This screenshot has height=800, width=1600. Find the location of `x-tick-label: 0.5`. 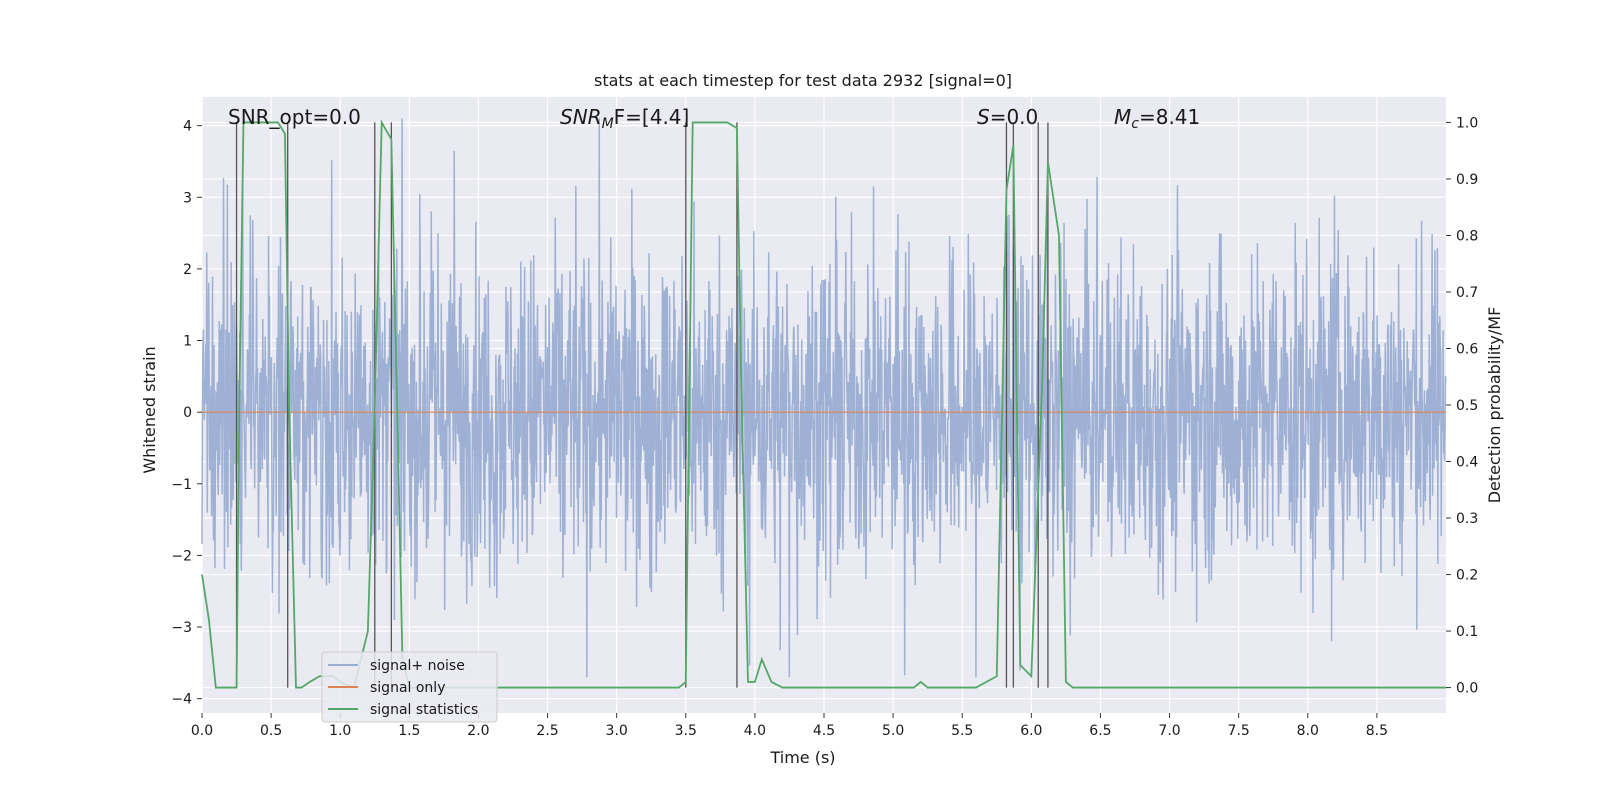

x-tick-label: 0.5 is located at coordinates (271, 731).